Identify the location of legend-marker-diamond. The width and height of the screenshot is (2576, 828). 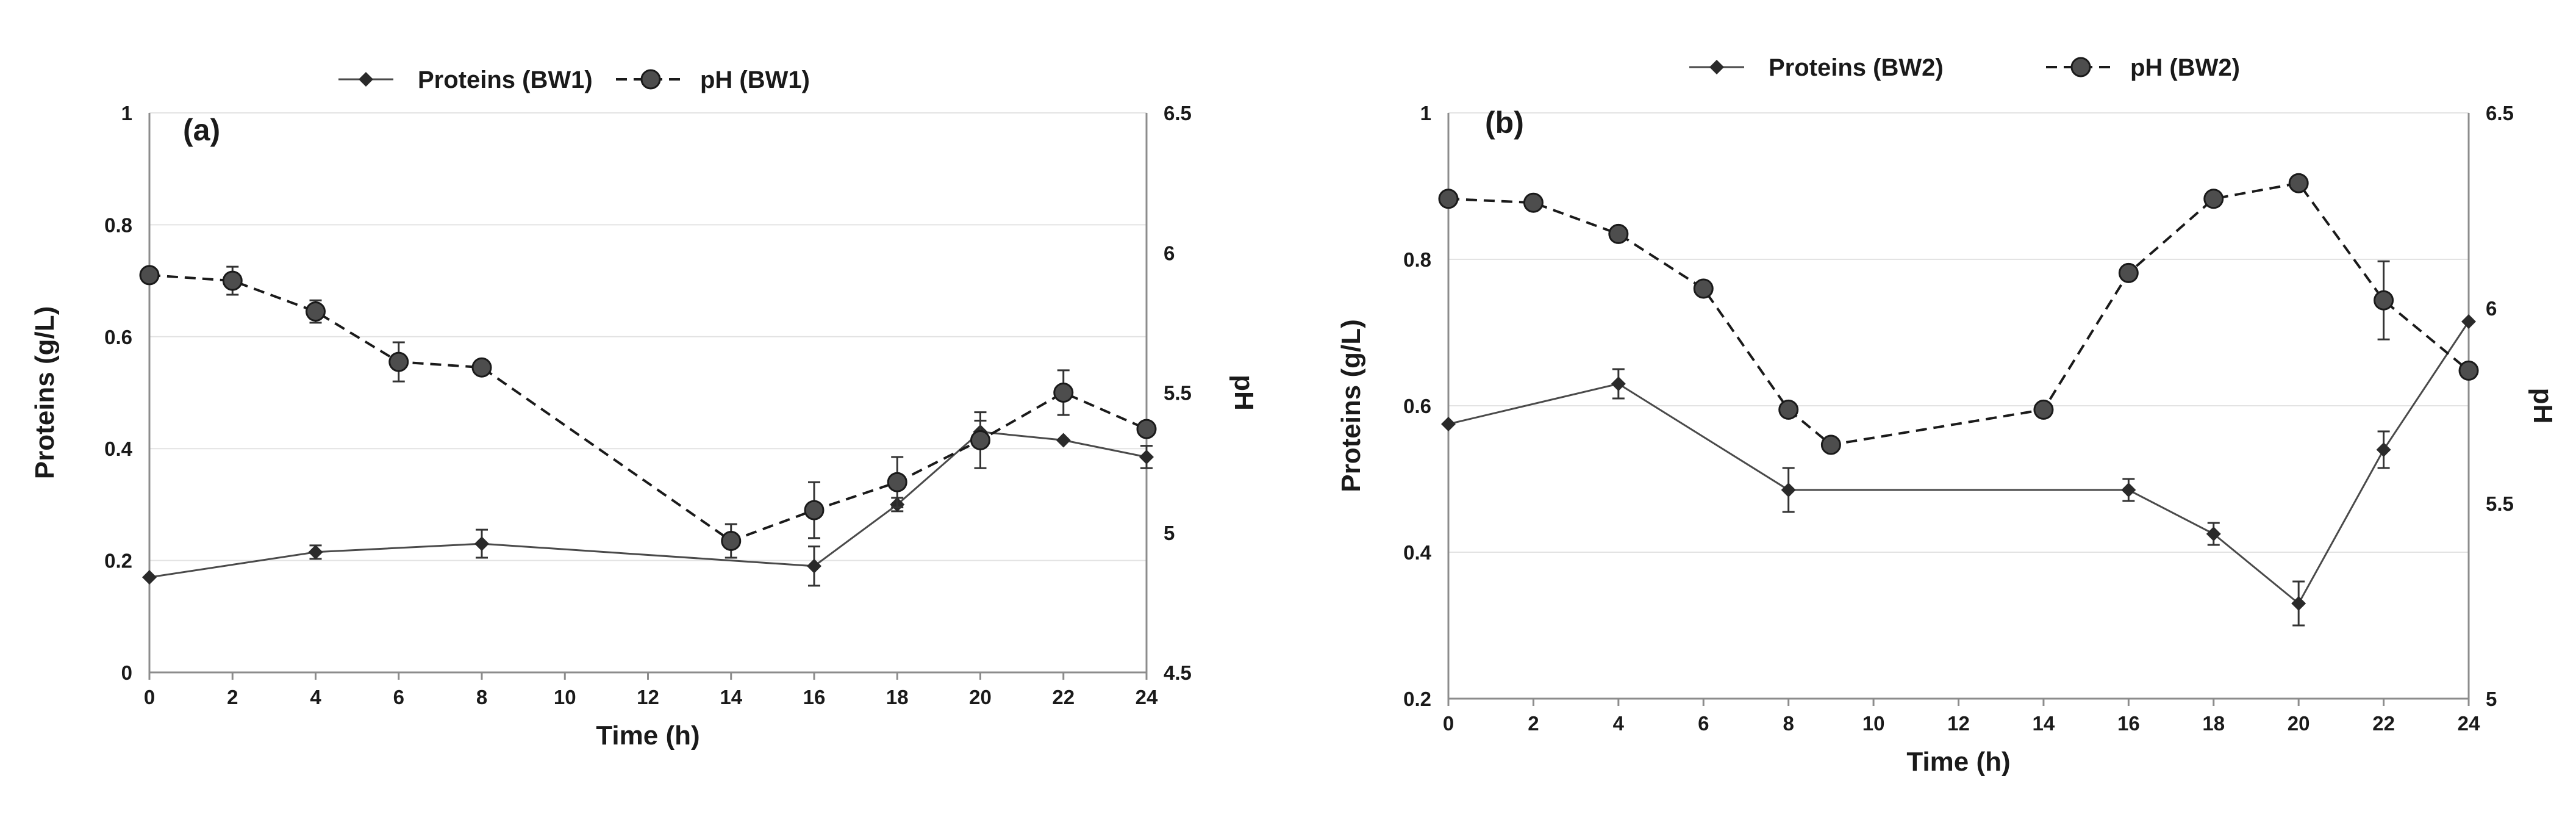
(1716, 67).